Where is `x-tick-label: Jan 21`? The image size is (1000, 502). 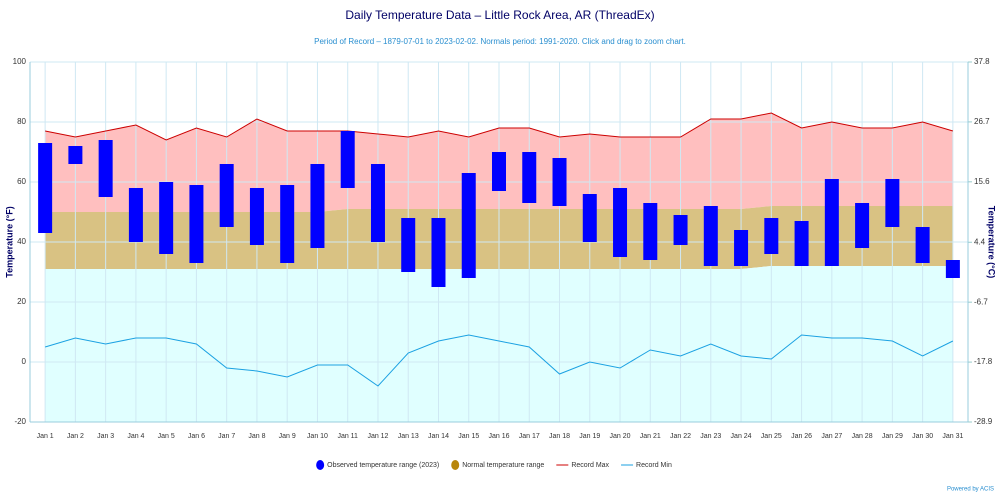
x-tick-label: Jan 21 is located at coordinates (650, 436).